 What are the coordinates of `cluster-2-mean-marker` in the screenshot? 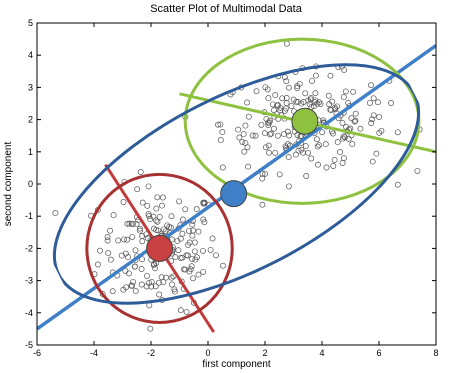 It's located at (305, 121).